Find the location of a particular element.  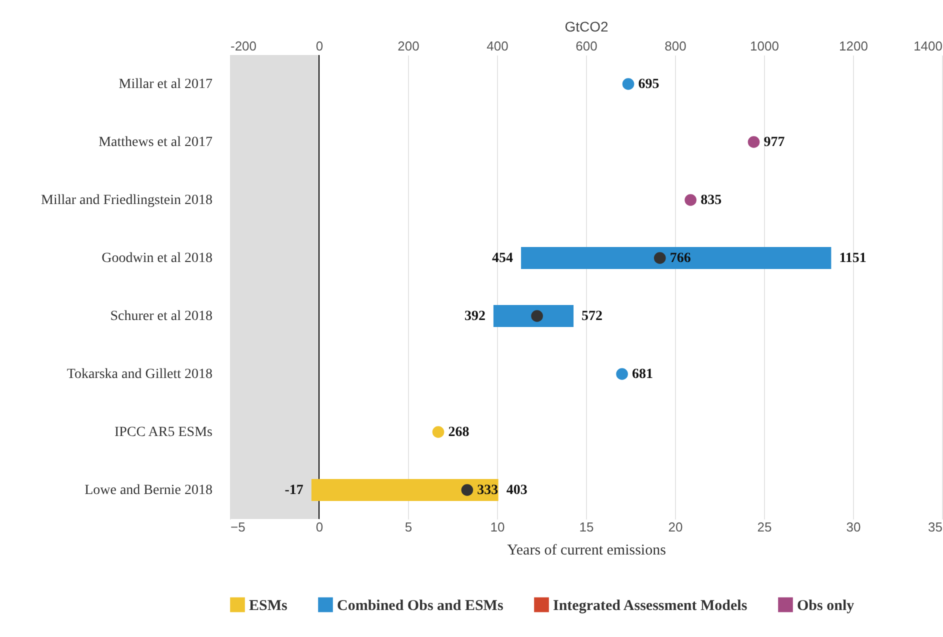

x2-tick-label: 10 is located at coordinates (497, 527).